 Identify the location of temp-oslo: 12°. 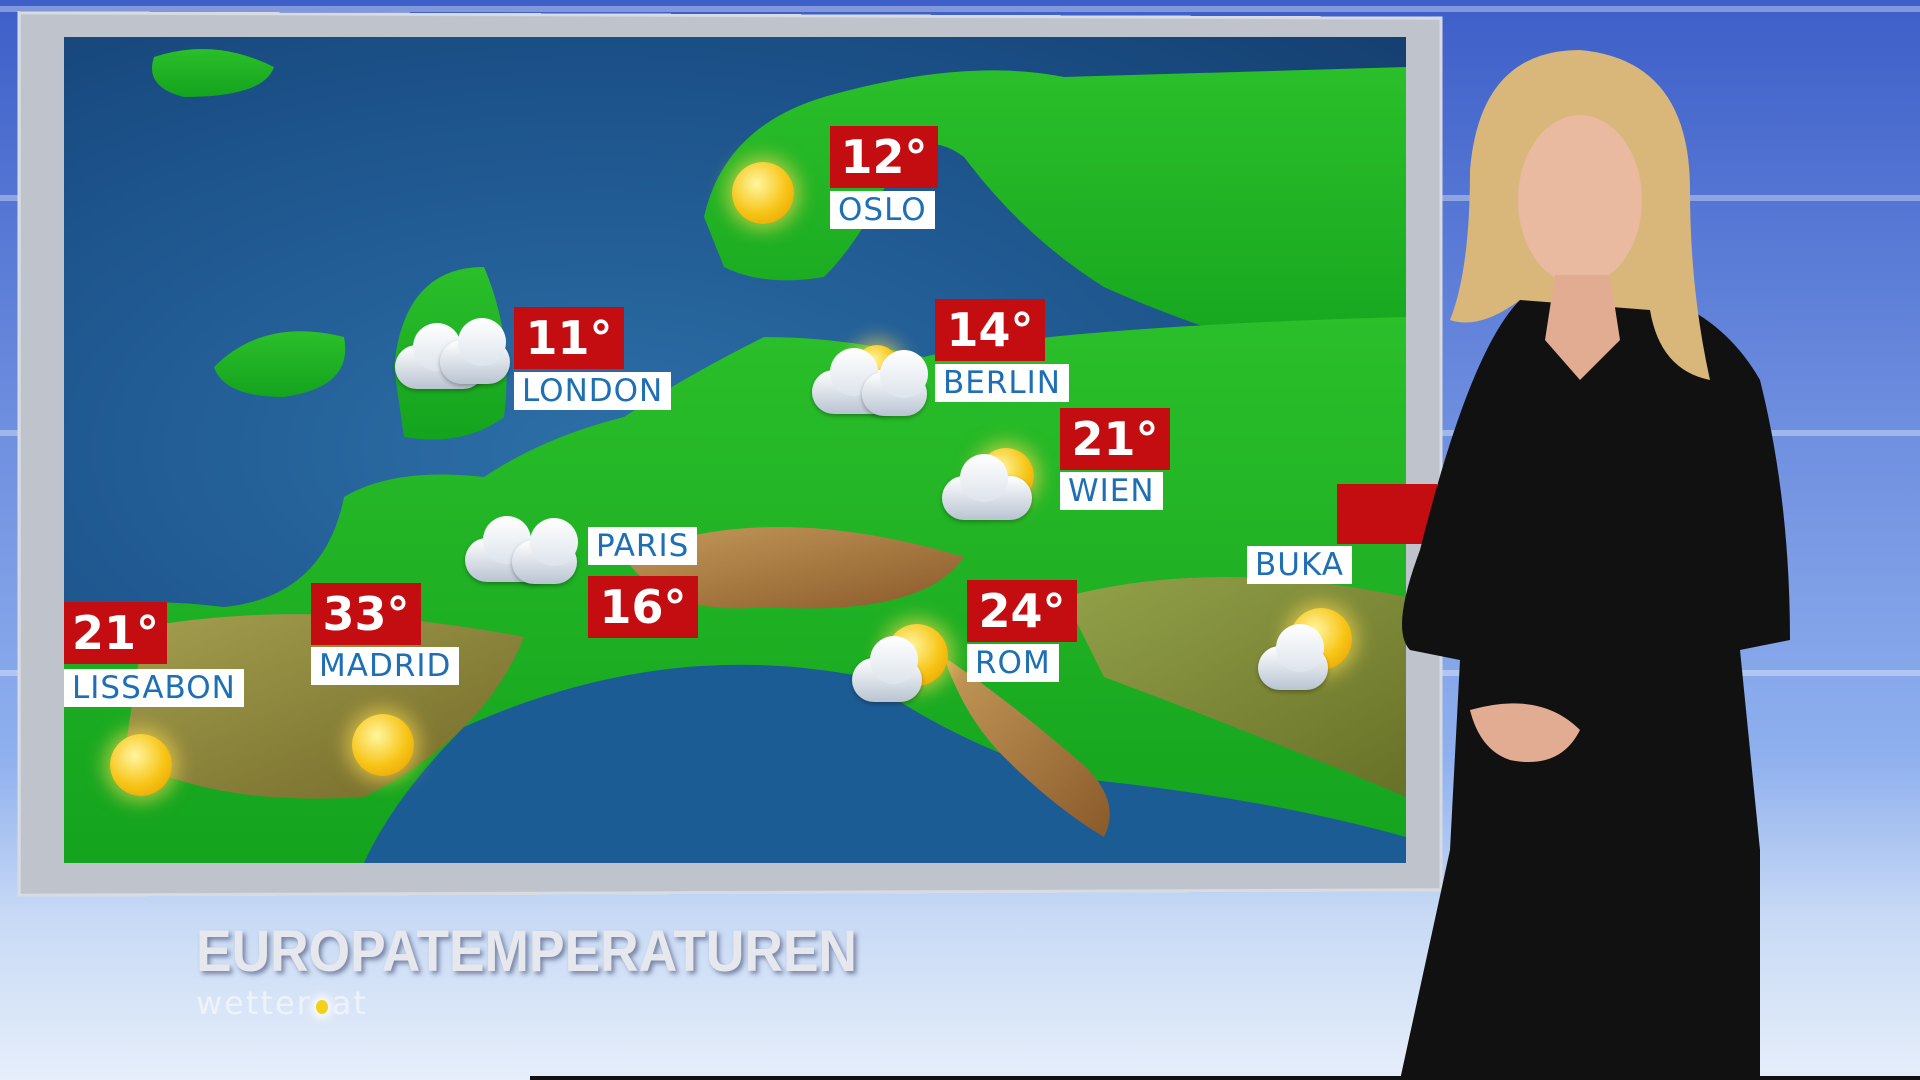
(884, 157).